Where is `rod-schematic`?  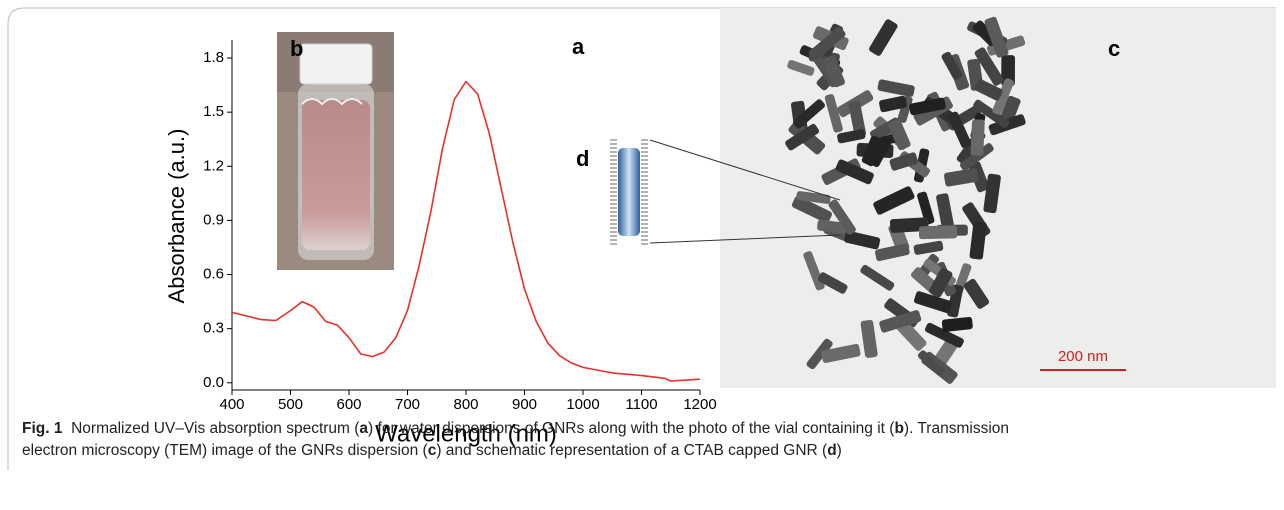 rod-schematic is located at coordinates (629, 192).